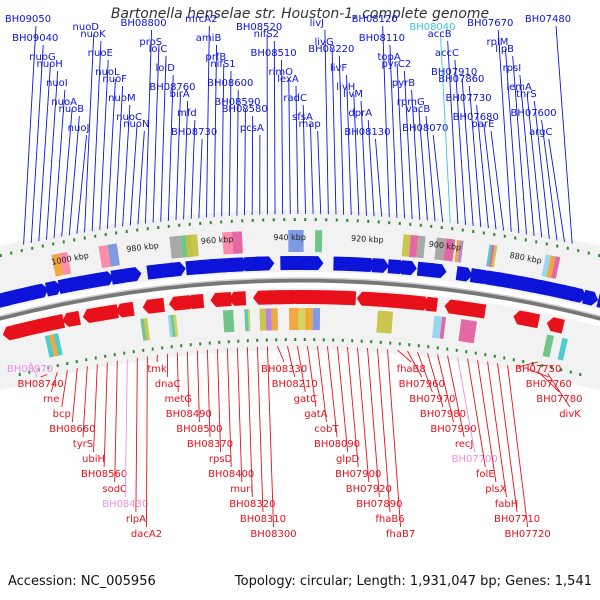  What do you see at coordinates (425, 128) in the screenshot?
I see `top-gene-label: BH08070` at bounding box center [425, 128].